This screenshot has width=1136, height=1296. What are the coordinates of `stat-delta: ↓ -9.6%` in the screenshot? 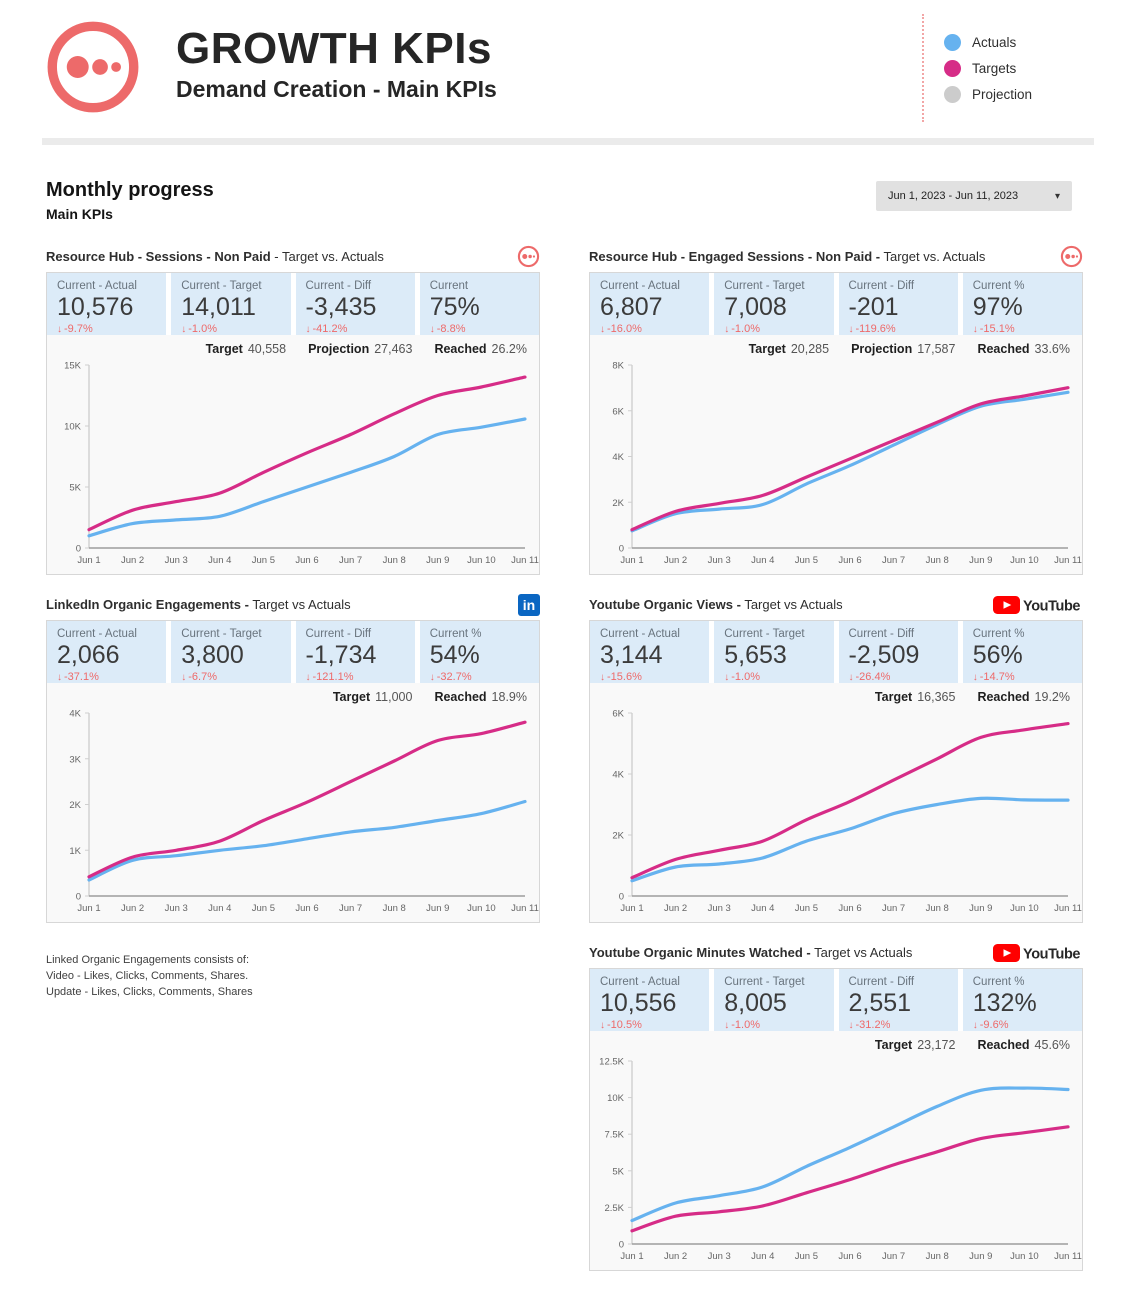 It's located at (990, 1025).